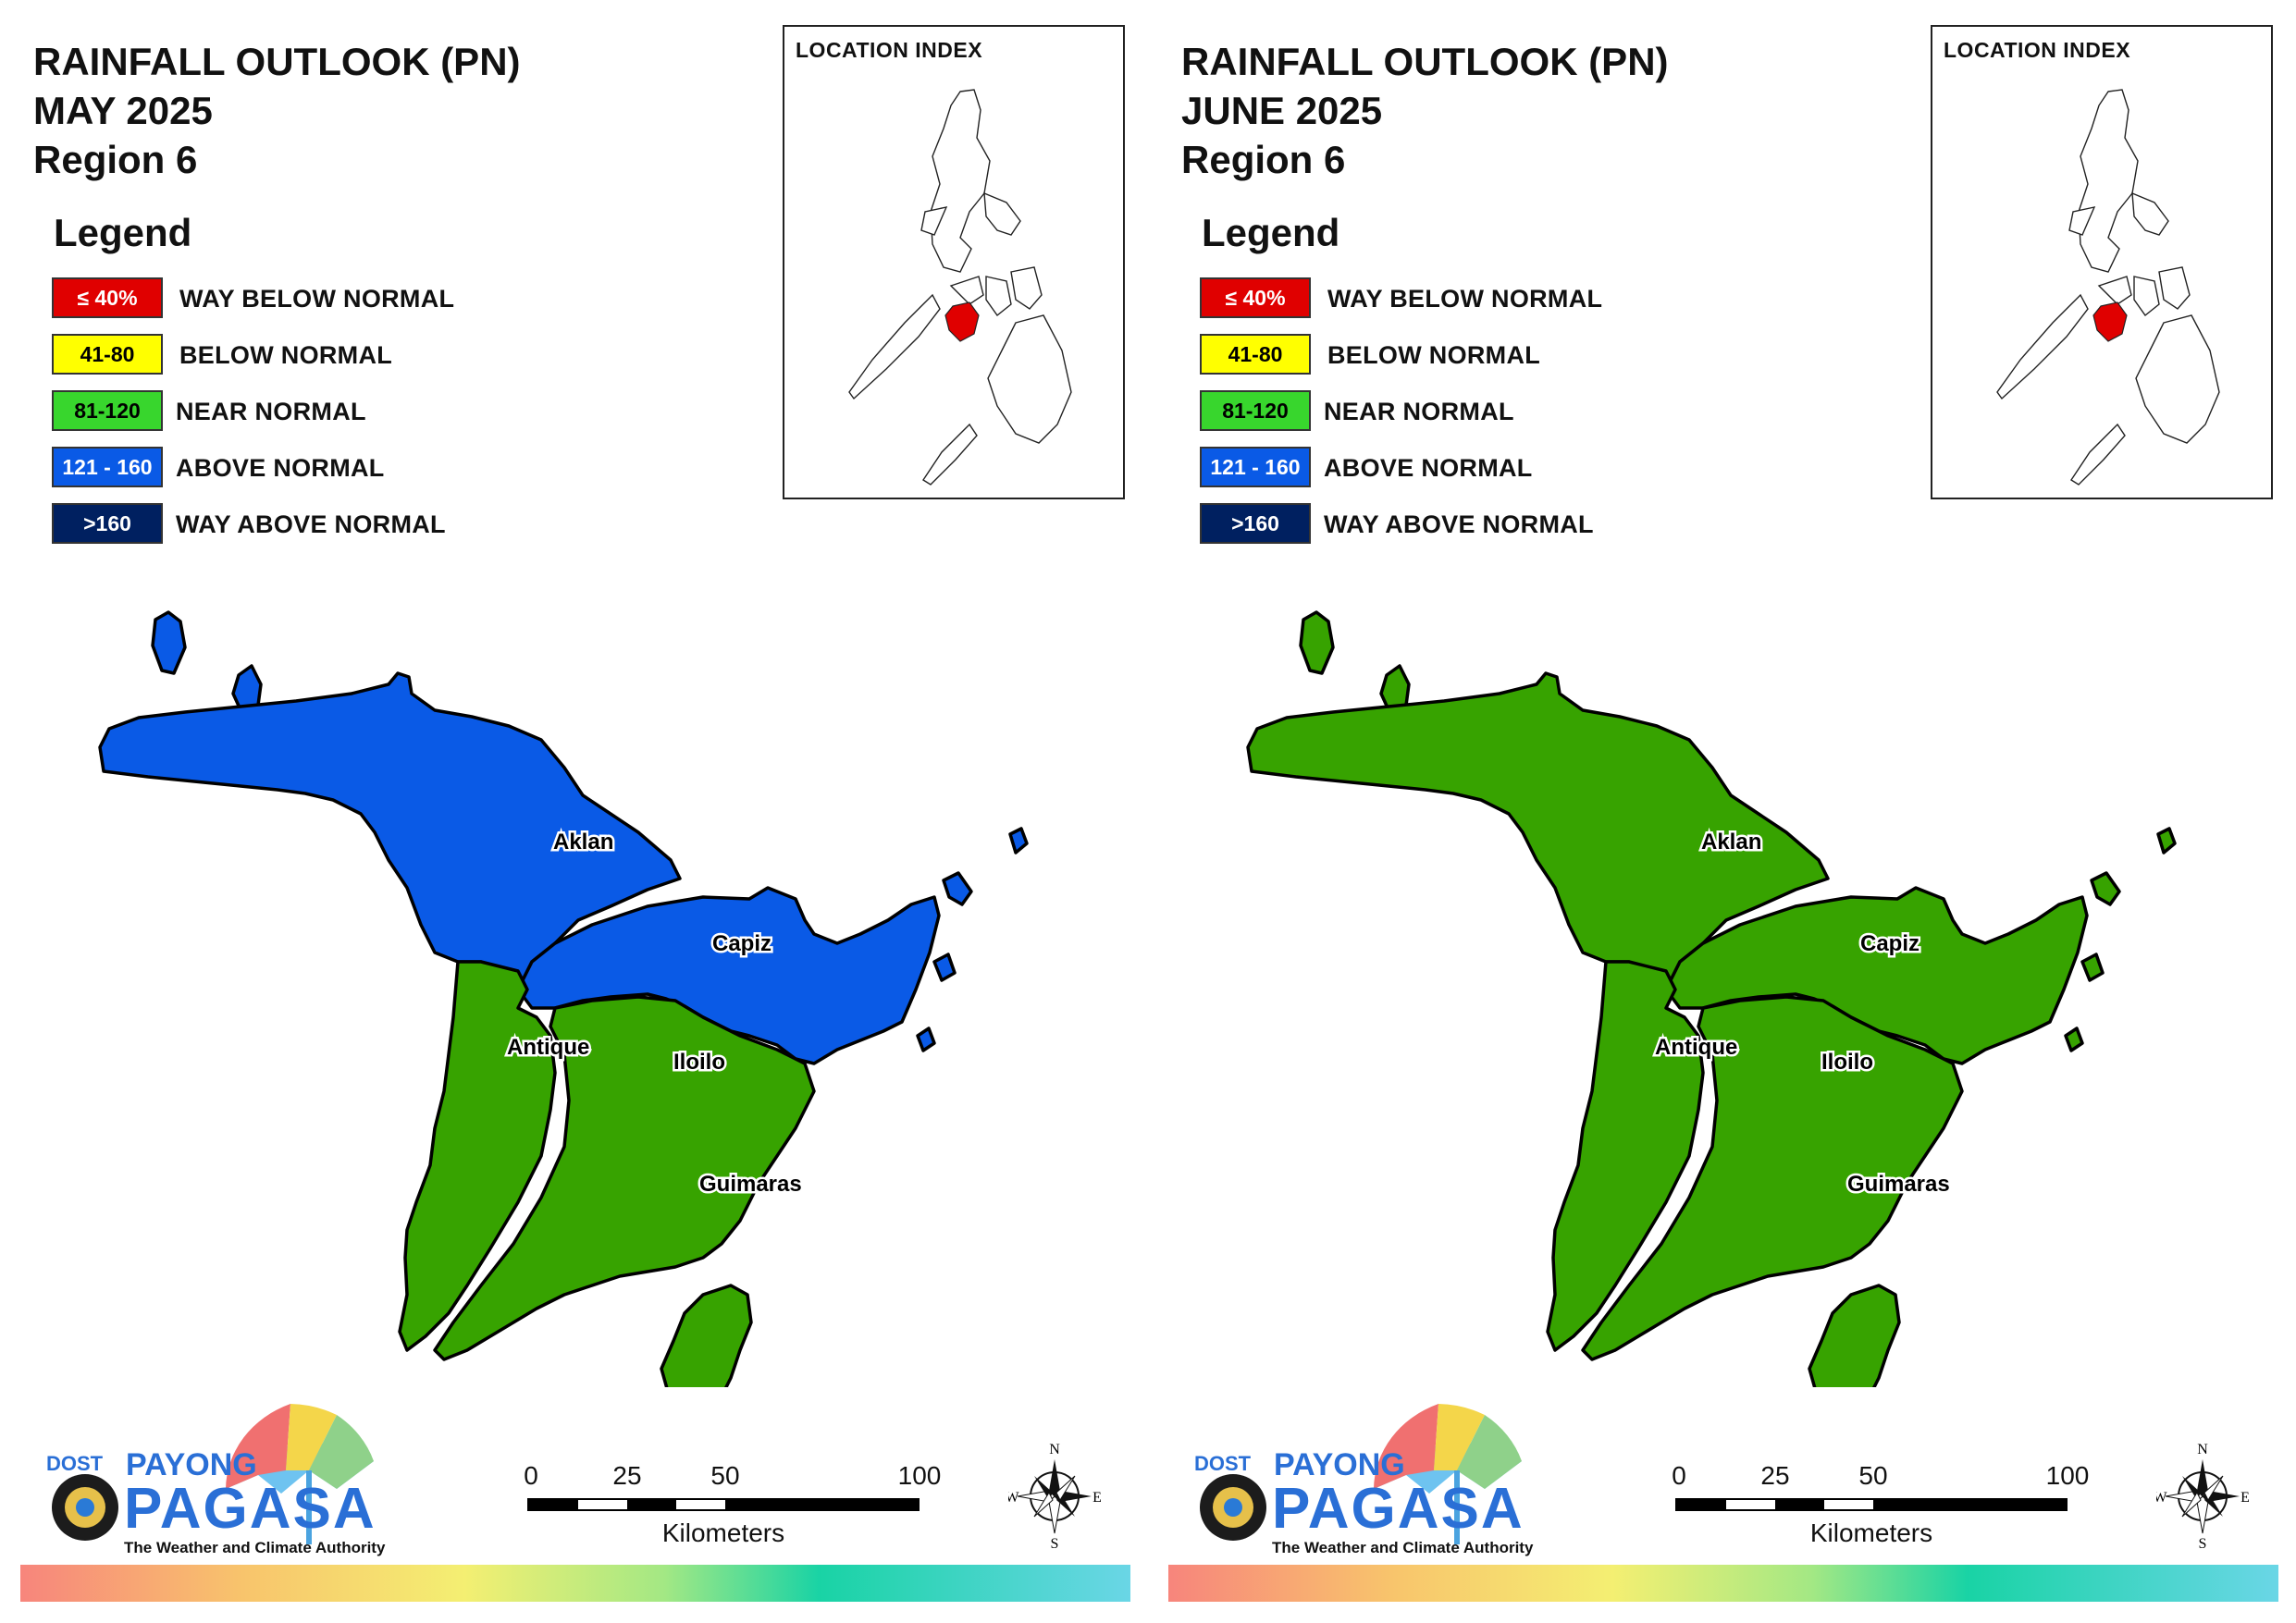 The image size is (2296, 1623). What do you see at coordinates (1425, 110) in the screenshot?
I see `map-title: RAINFALL OUTLOOK (PN) JUNE 2025 Region 6` at bounding box center [1425, 110].